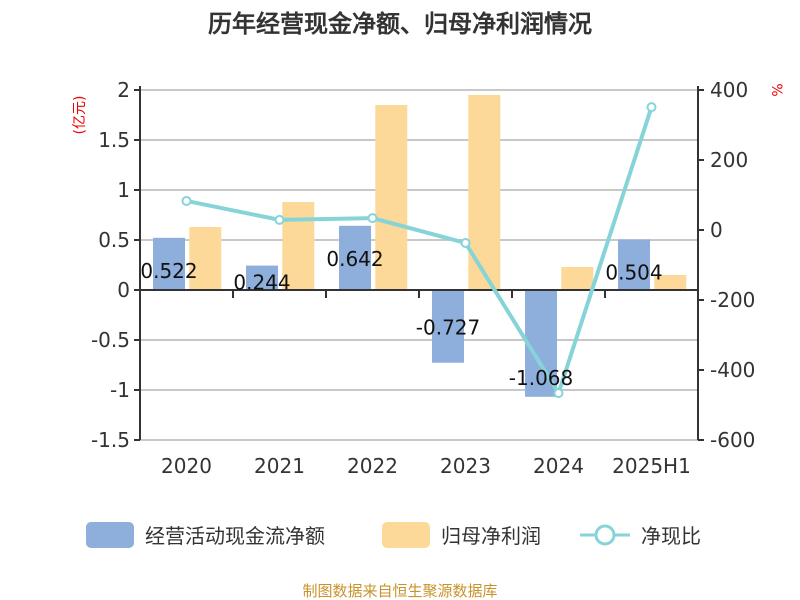 Image resolution: width=800 pixels, height=600 pixels. I want to click on left-tick-label: 0.5, so click(114, 240).